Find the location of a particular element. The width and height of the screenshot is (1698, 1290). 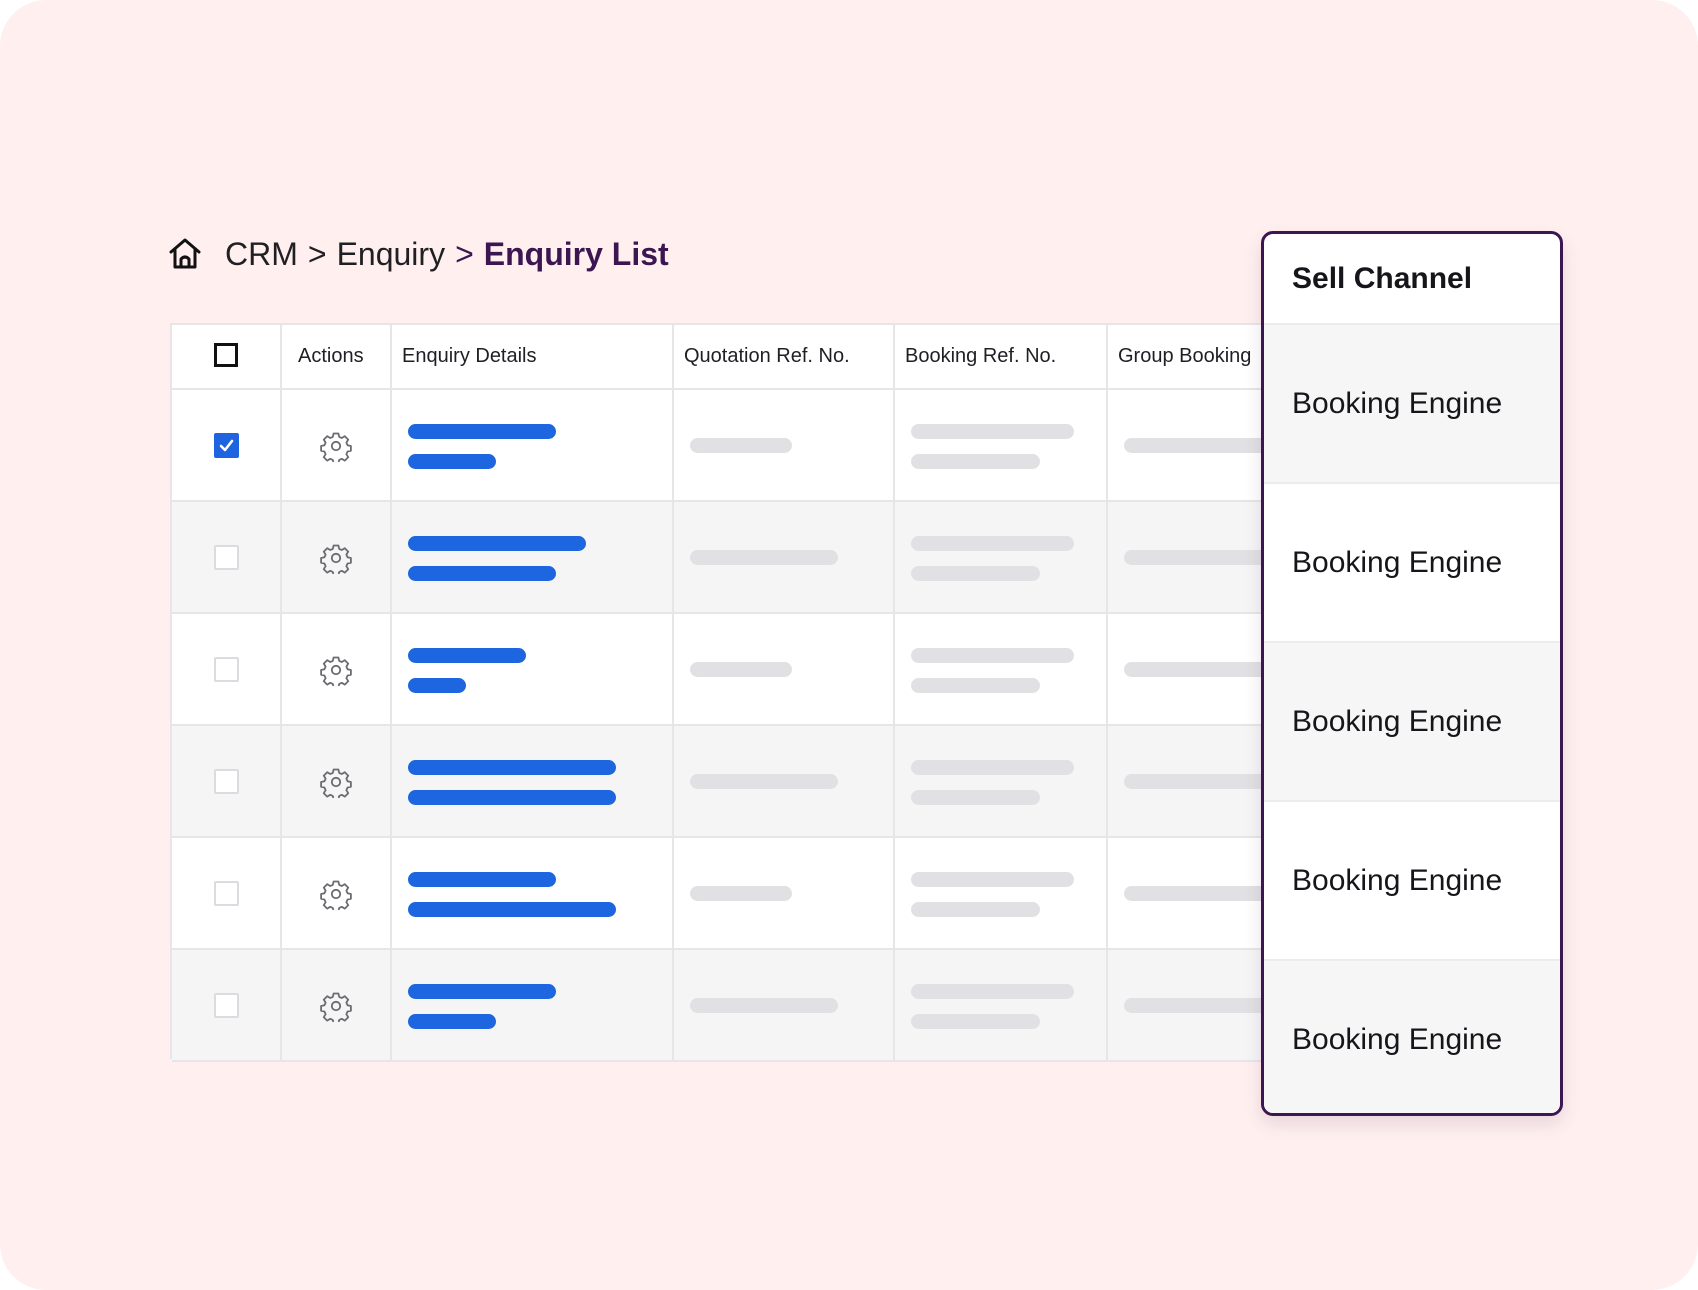

column-header-actions: Actions is located at coordinates (337, 356).